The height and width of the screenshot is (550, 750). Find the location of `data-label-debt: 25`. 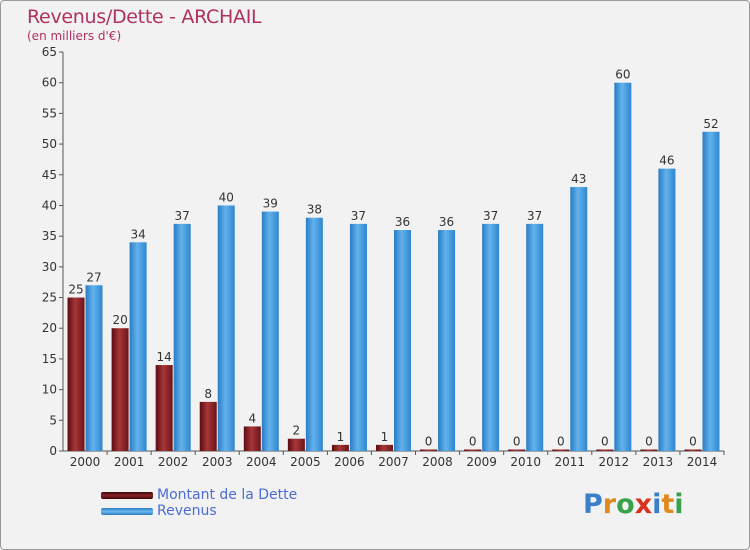

data-label-debt: 25 is located at coordinates (75, 290).